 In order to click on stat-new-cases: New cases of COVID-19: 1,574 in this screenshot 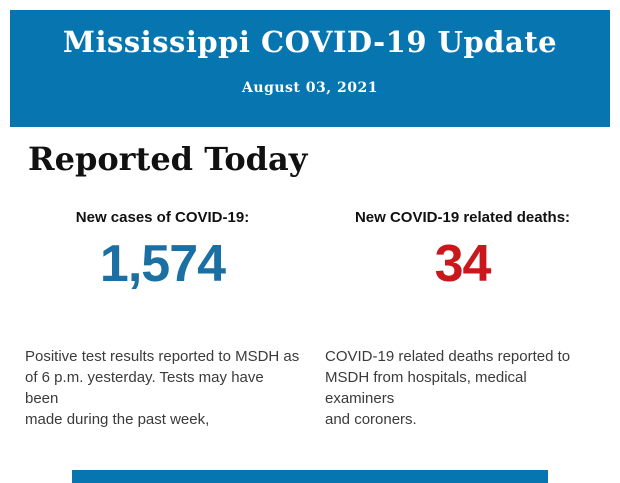, I will do `click(162, 249)`.